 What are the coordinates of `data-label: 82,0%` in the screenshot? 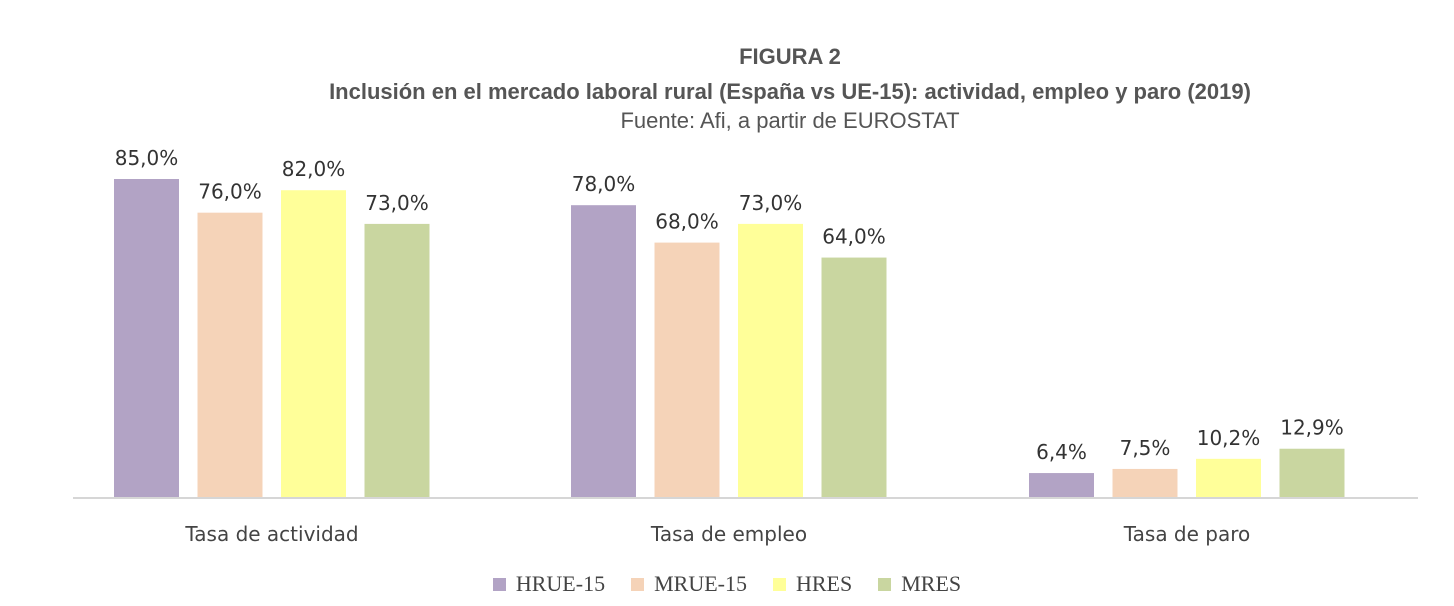 It's located at (314, 169).